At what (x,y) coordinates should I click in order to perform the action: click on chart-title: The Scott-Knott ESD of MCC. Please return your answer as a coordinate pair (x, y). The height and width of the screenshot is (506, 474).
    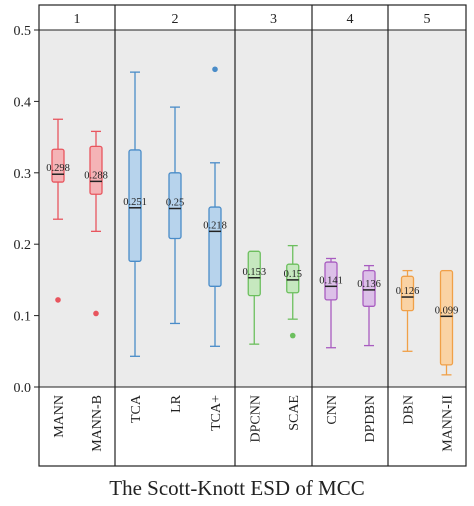
    Looking at the image, I should click on (237, 488).